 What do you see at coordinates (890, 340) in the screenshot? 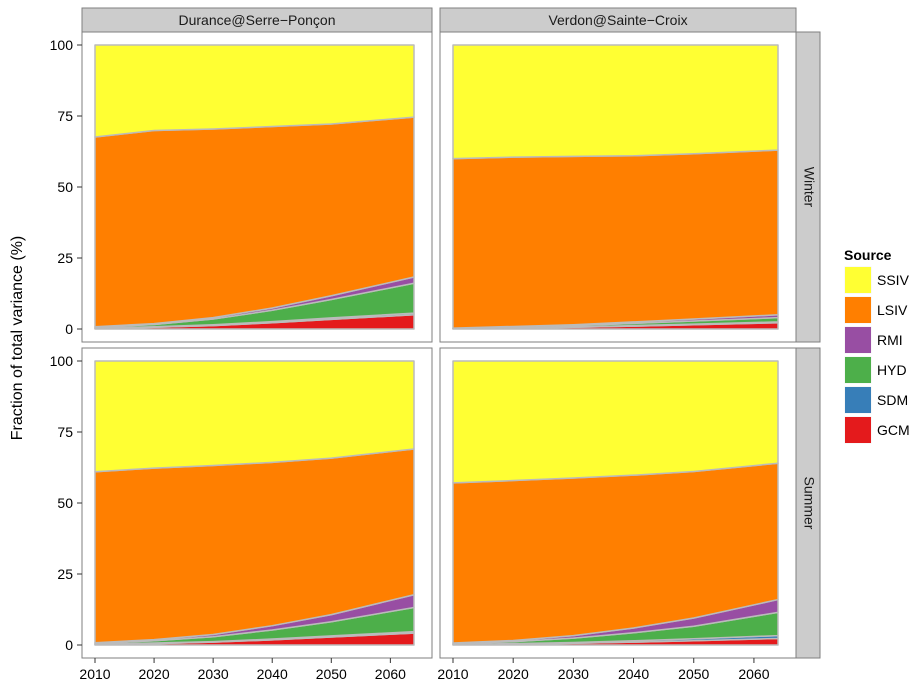
I see `legend-label: RMI` at bounding box center [890, 340].